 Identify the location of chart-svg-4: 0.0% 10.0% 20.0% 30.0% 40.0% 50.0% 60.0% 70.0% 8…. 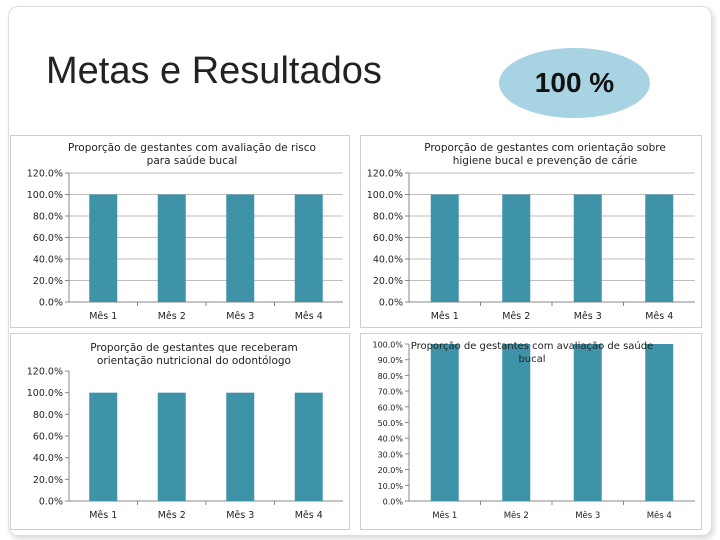
(533, 431).